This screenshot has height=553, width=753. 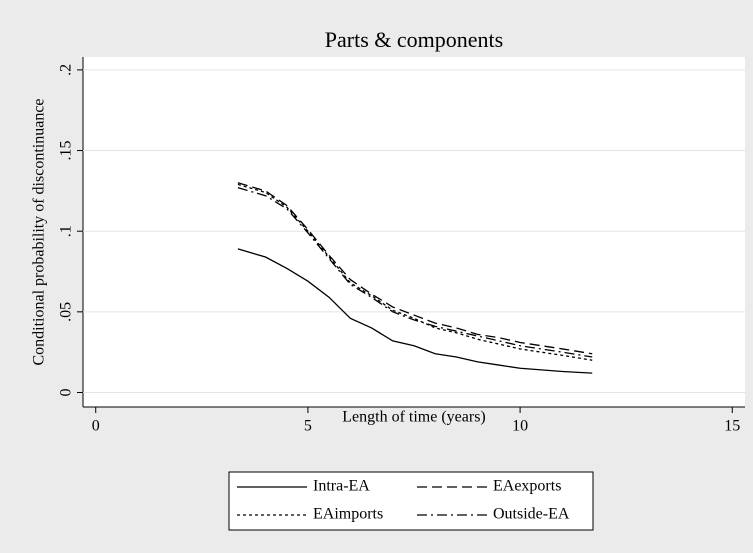 What do you see at coordinates (66, 312) in the screenshot?
I see `y-tick-label: .05` at bounding box center [66, 312].